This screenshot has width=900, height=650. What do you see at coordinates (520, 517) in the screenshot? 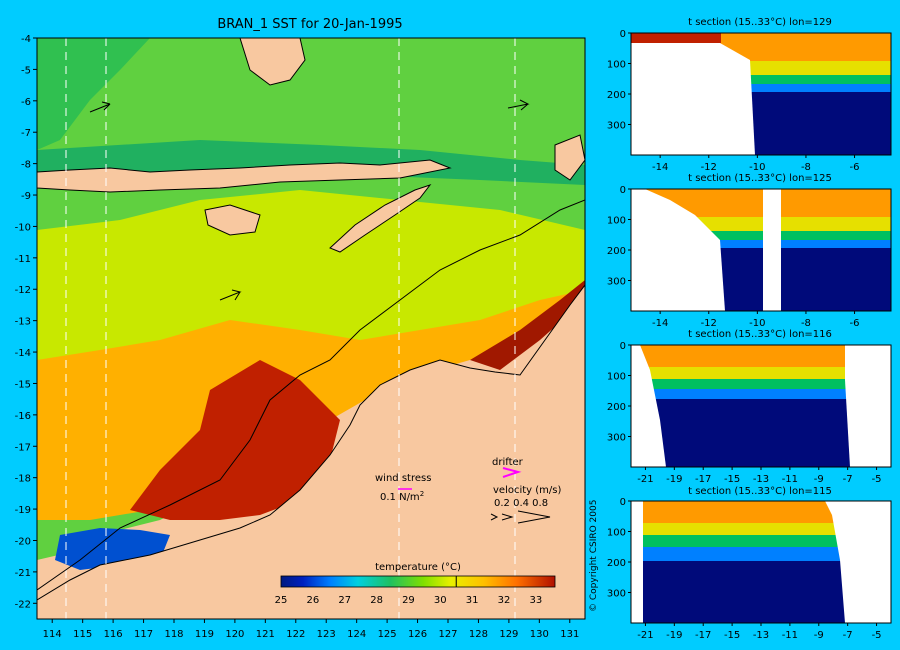
I see `velocity-arrows-icon` at bounding box center [520, 517].